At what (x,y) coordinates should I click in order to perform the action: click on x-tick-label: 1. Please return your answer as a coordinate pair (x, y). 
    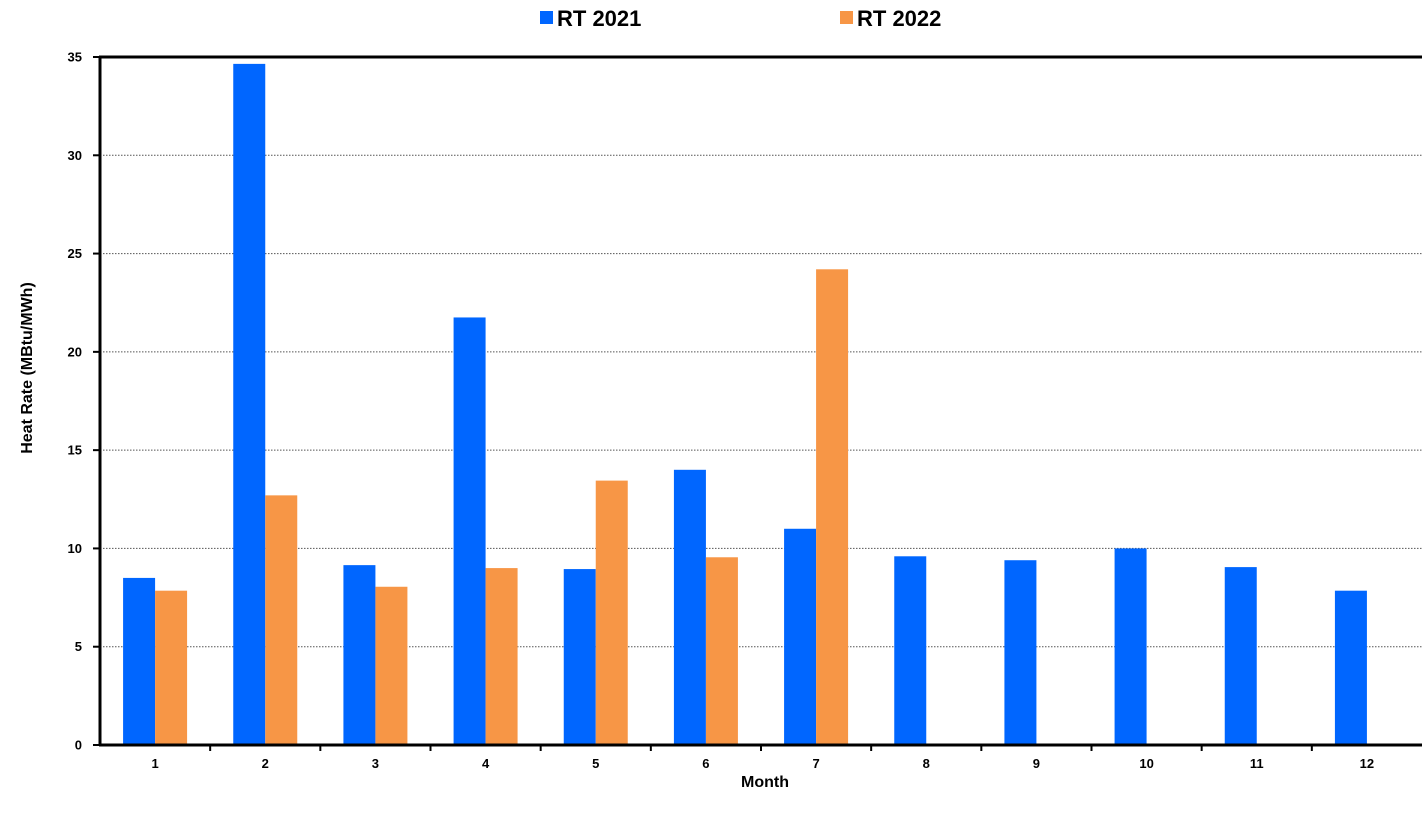
    Looking at the image, I should click on (154, 763).